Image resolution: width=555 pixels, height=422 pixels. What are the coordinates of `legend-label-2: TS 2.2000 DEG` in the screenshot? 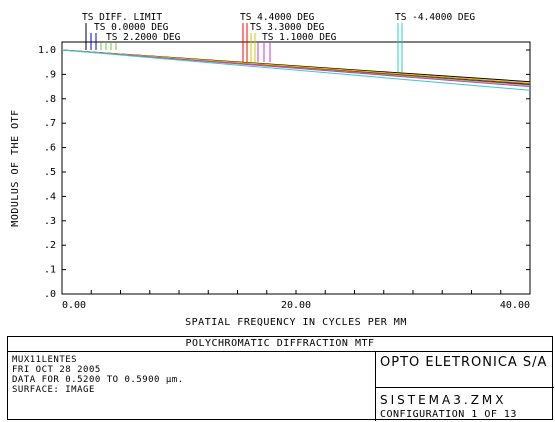 It's located at (143, 37).